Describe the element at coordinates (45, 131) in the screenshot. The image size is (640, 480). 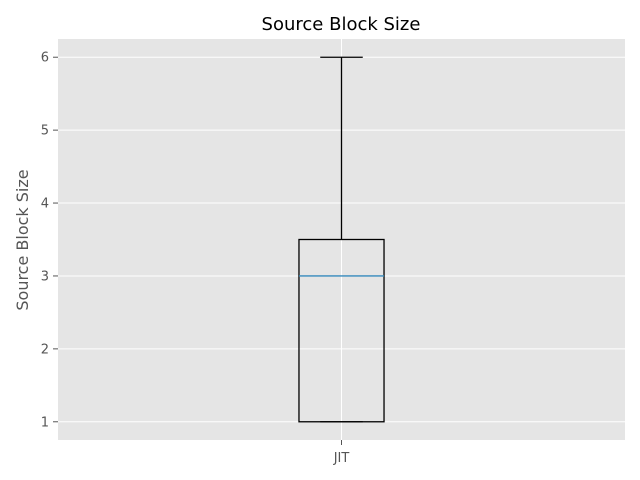
I see `y-tick-label: 5` at that location.